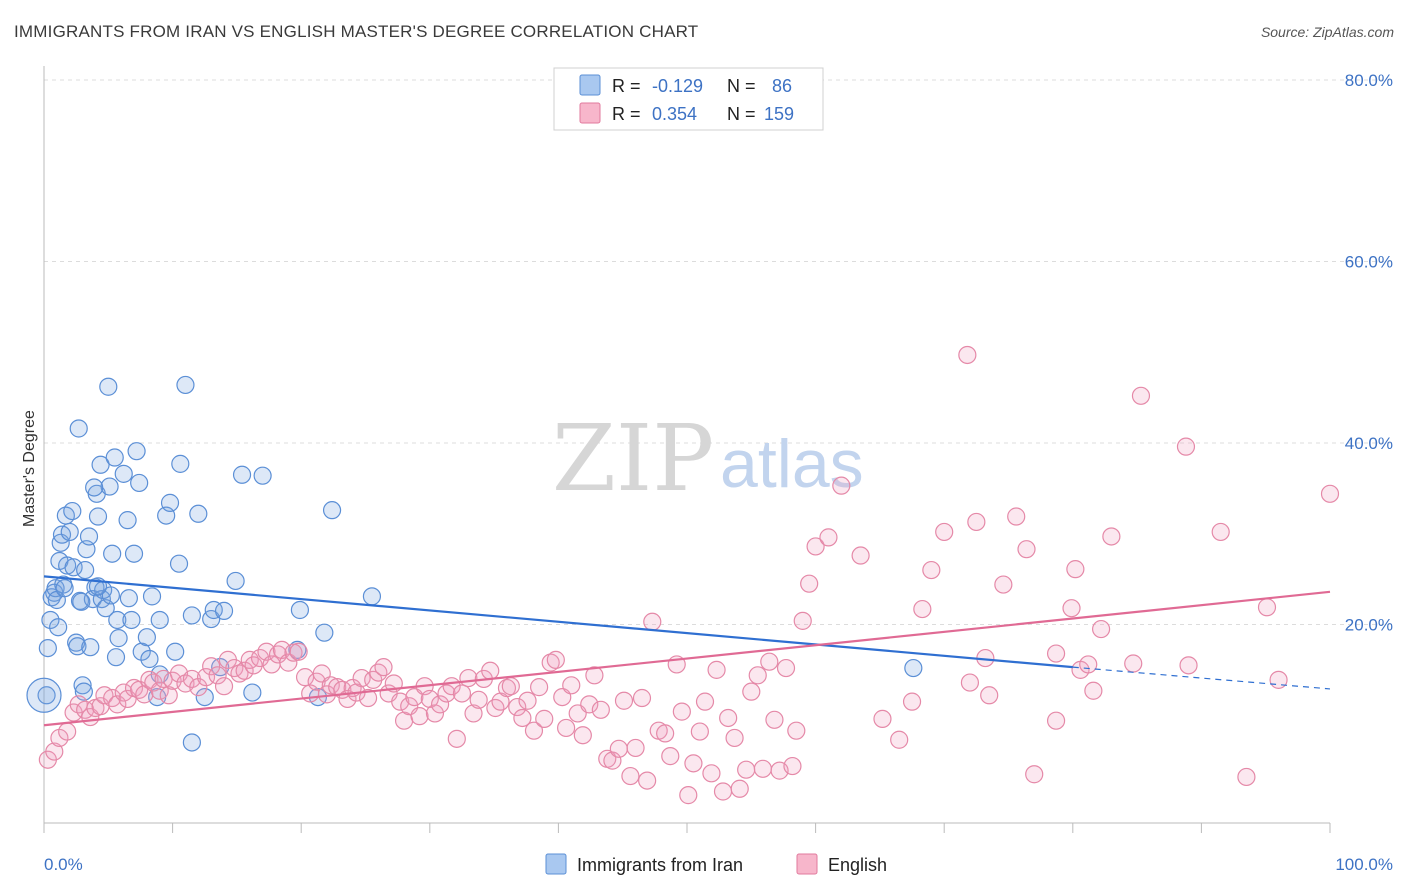  What do you see at coordinates (633, 458) in the screenshot?
I see `watermark-zip: ZIP` at bounding box center [633, 458].